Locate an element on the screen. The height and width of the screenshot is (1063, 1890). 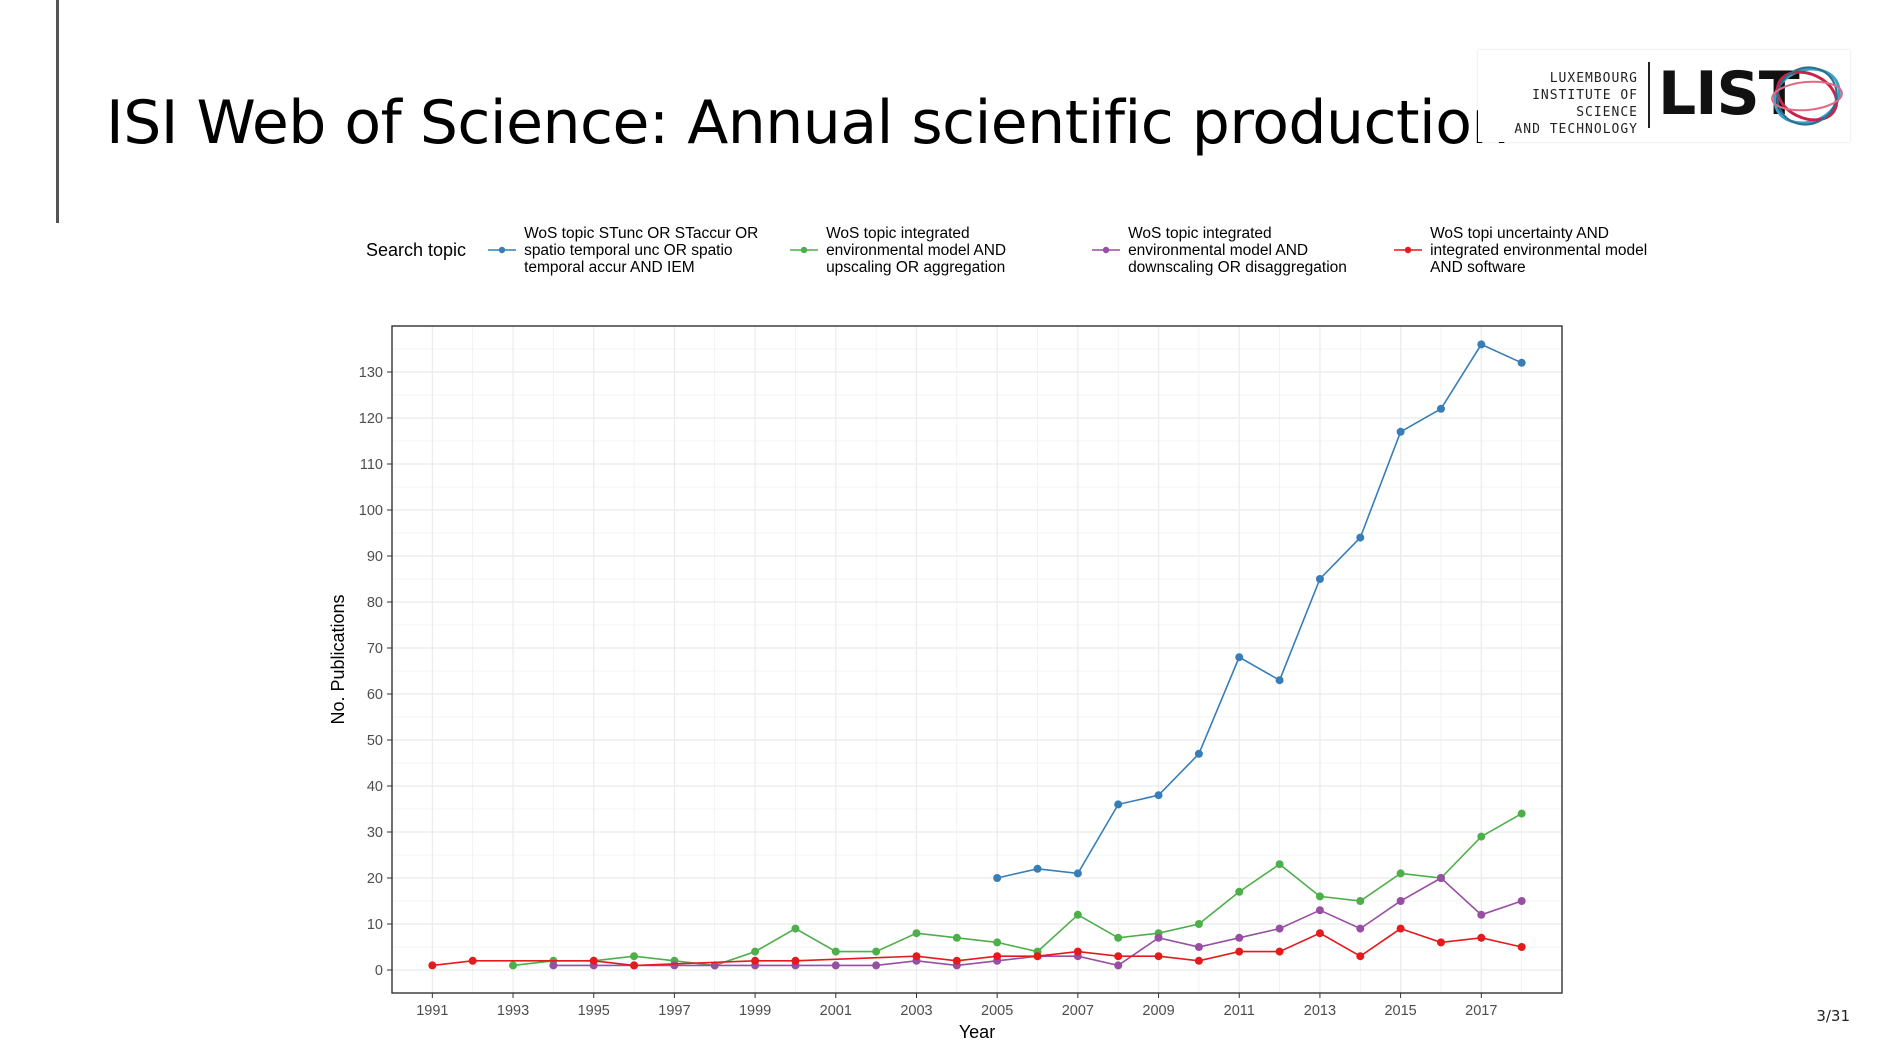
y-tick-label: 90 is located at coordinates (375, 557).